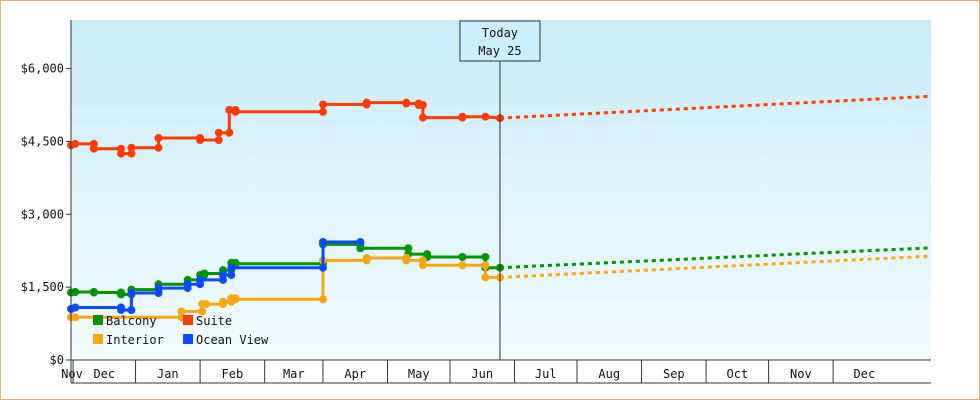 The image size is (980, 400). What do you see at coordinates (214, 321) in the screenshot?
I see `legend-label-suite: Suite` at bounding box center [214, 321].